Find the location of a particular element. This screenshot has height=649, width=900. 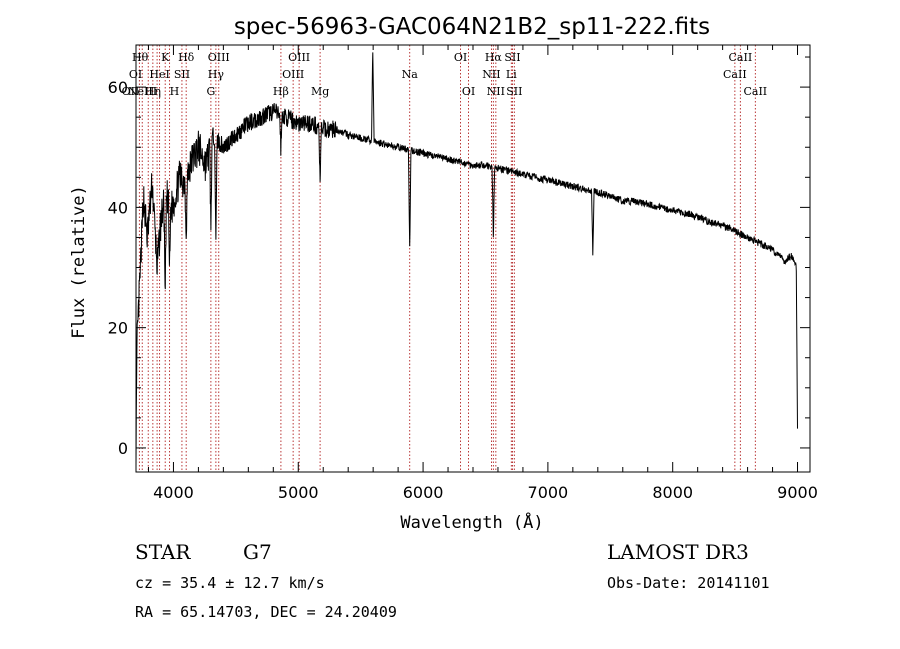

line-label-9: Hδ is located at coordinates (186, 57).